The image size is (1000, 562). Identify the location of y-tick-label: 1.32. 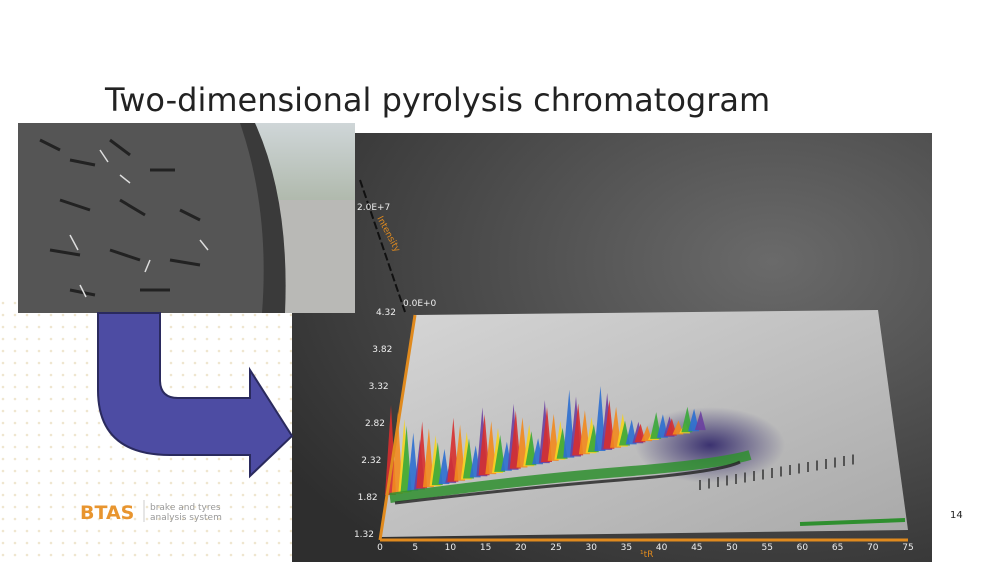
(364, 535).